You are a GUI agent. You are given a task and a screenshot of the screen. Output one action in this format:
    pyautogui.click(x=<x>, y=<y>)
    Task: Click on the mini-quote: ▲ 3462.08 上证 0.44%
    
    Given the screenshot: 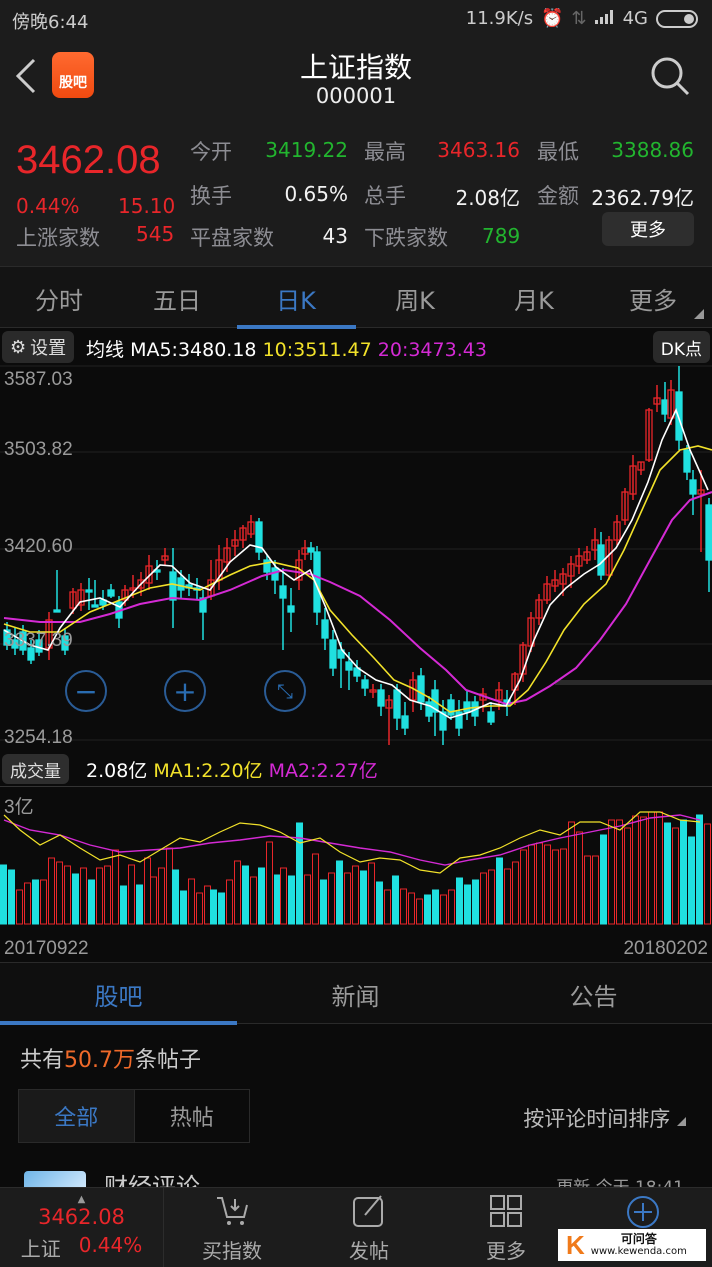 What is the action you would take?
    pyautogui.click(x=82, y=1227)
    